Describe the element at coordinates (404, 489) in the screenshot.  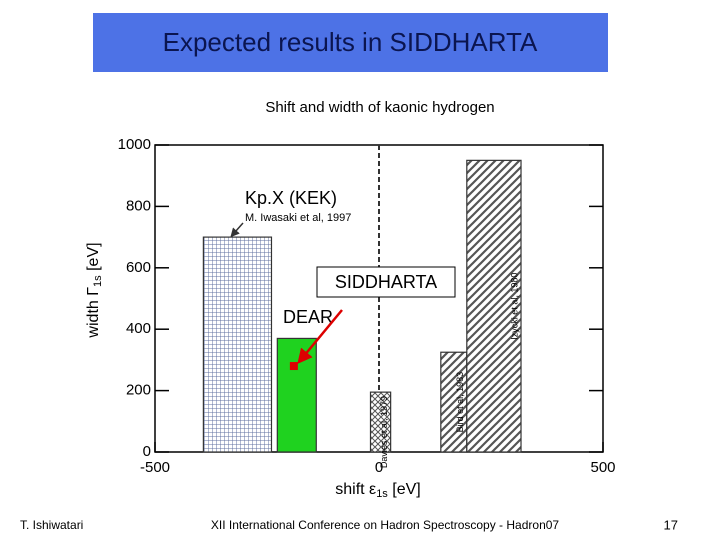
I see `x-label-unit: [eV]` at that location.